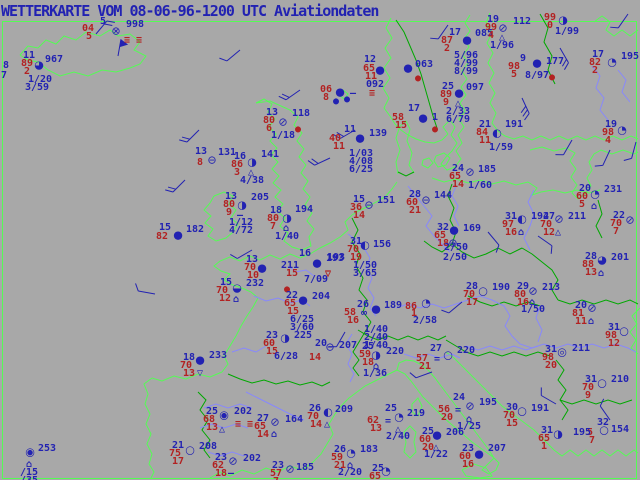 The image size is (640, 480). Describe the element at coordinates (386, 200) in the screenshot. I see `station-text: 151` at that location.